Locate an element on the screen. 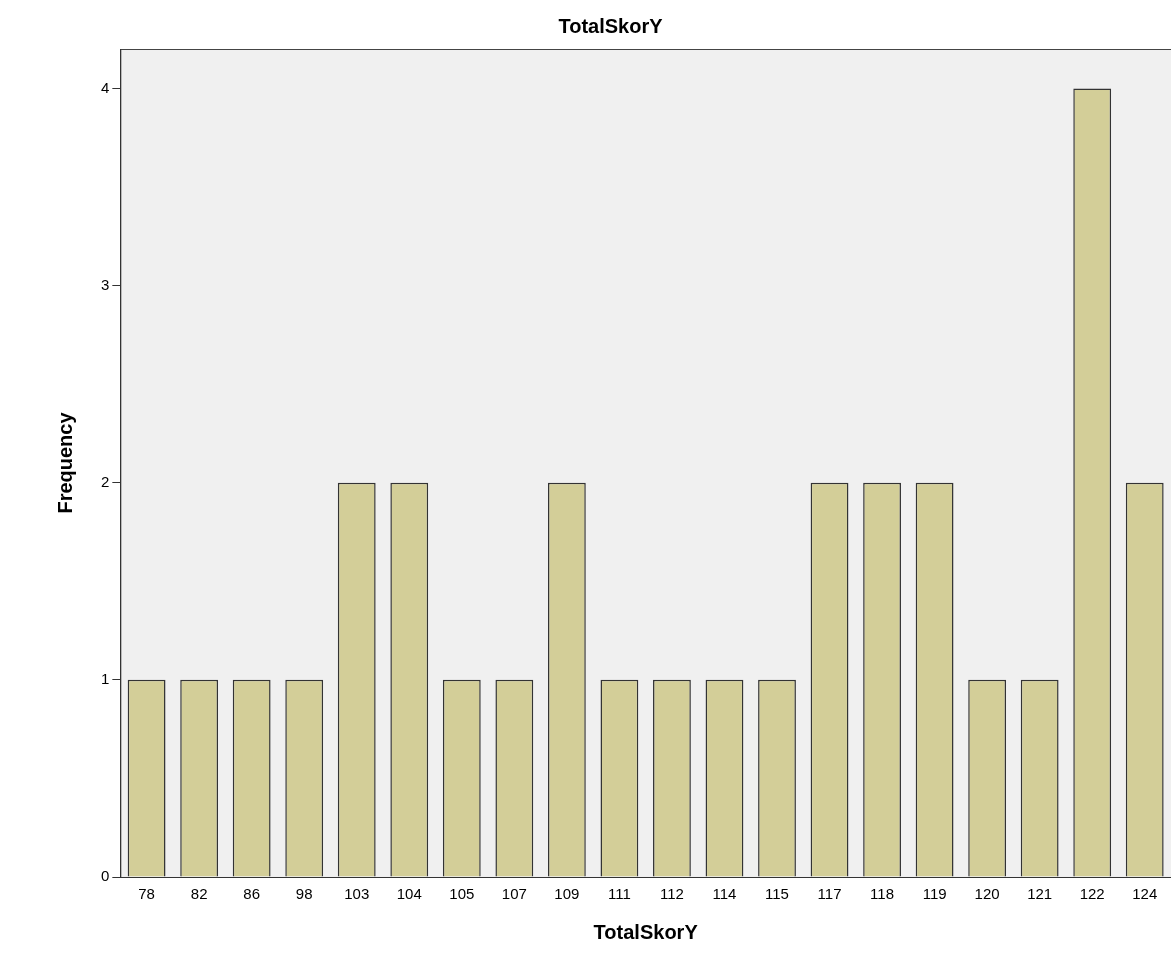 The width and height of the screenshot is (1171, 959). y-tick-label: 2 is located at coordinates (105, 481).